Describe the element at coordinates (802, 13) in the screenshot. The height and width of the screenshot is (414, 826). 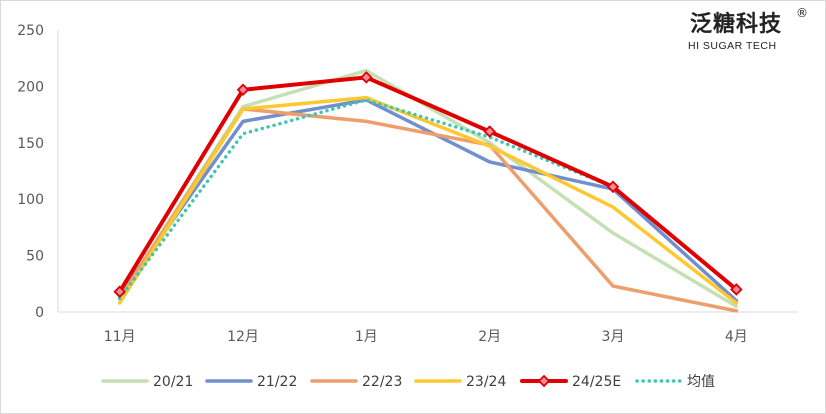
I see `logo-registered-mark: ®` at that location.